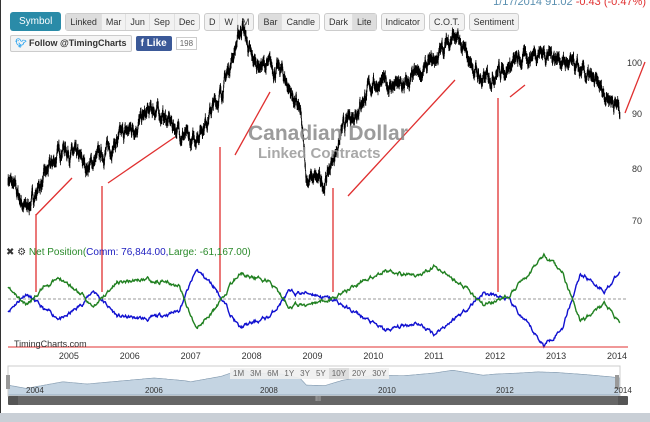 This screenshot has height=422, width=650. What do you see at coordinates (186, 21) in the screenshot?
I see `contract-dec: Dec` at bounding box center [186, 21].